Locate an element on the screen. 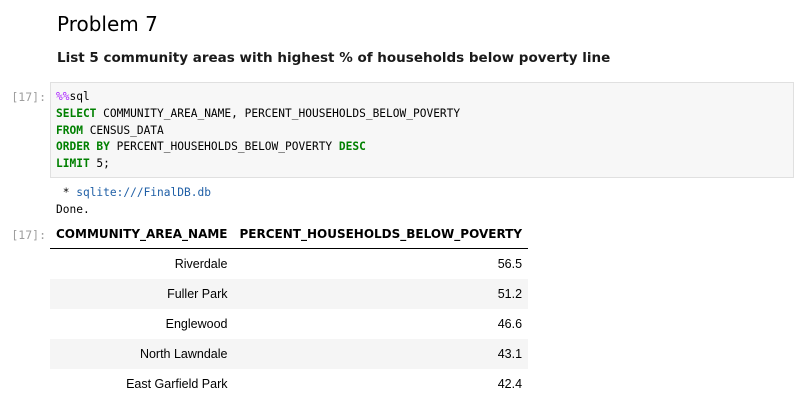 This screenshot has width=807, height=418. column-header-community: COMMUNITY_AREA_NAME is located at coordinates (142, 234).